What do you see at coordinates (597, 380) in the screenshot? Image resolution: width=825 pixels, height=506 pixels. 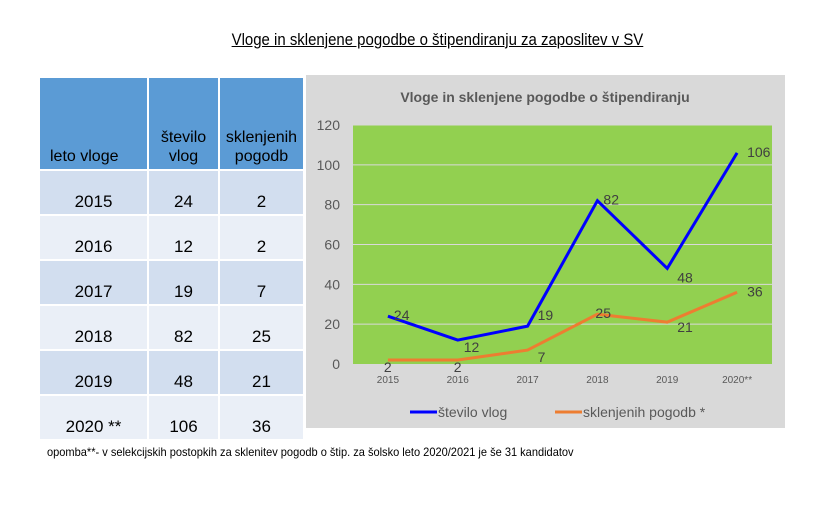 I see `x-tick-label: 2018` at bounding box center [597, 380].